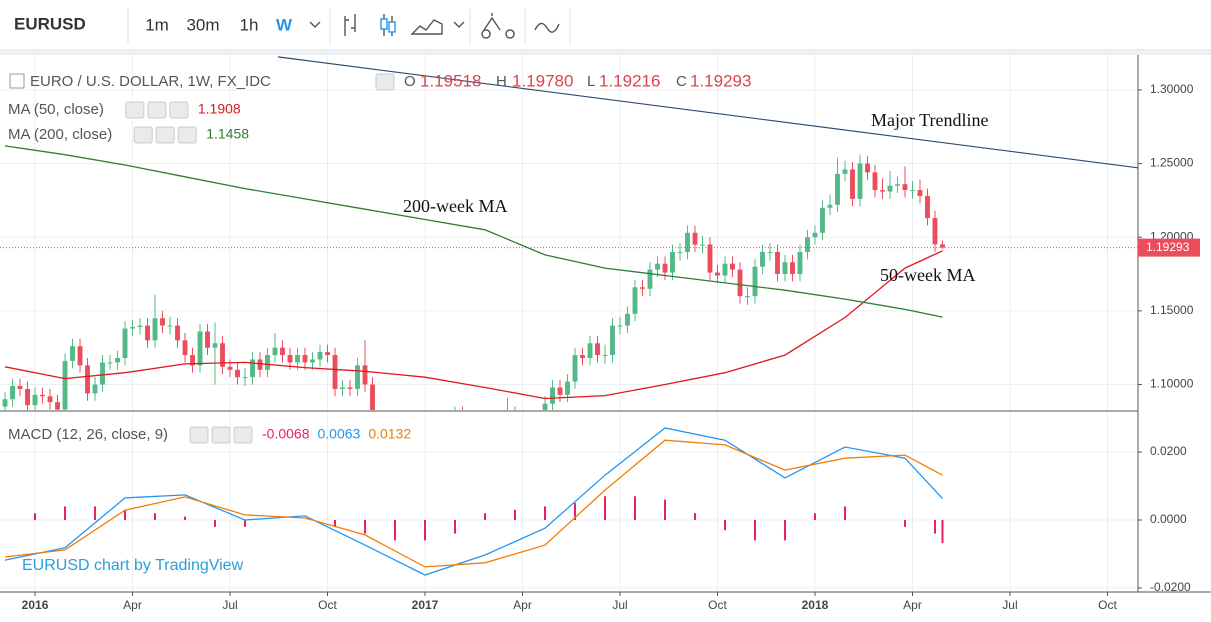 The height and width of the screenshot is (622, 1211). What do you see at coordinates (389, 434) in the screenshot?
I see `macd-value: 0.0132` at bounding box center [389, 434].